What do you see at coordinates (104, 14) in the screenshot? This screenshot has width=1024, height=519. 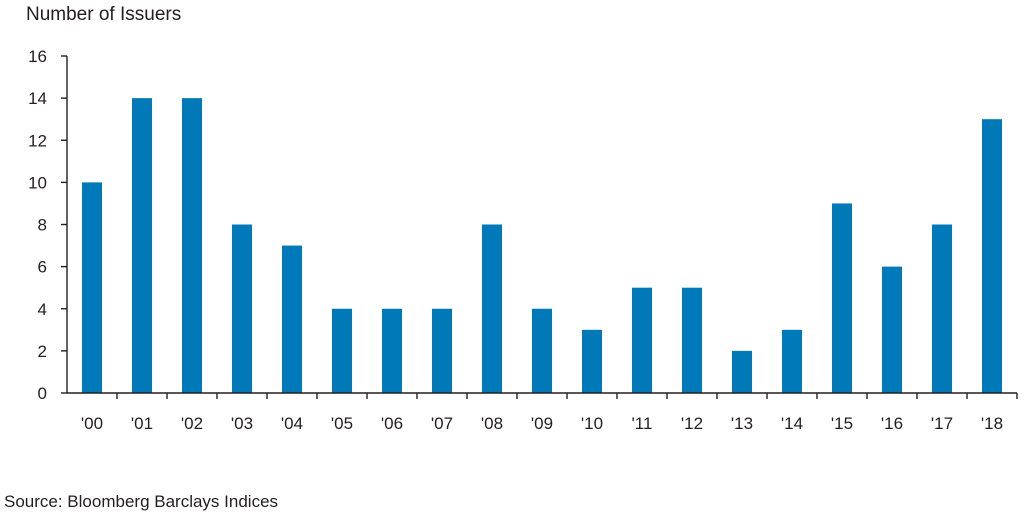 I see `y-axis-label: Number of Issuers` at bounding box center [104, 14].